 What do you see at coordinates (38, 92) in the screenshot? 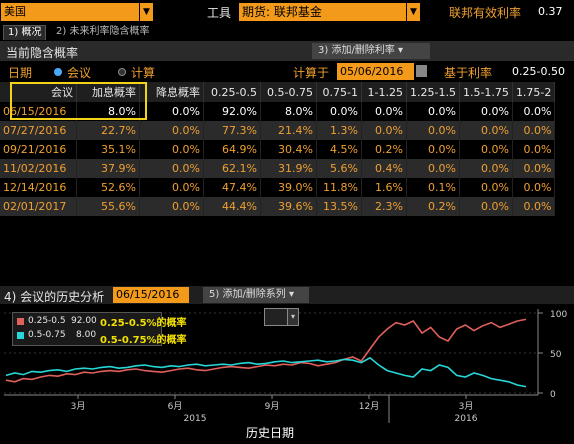
I see `col-meeting: 会议` at bounding box center [38, 92].